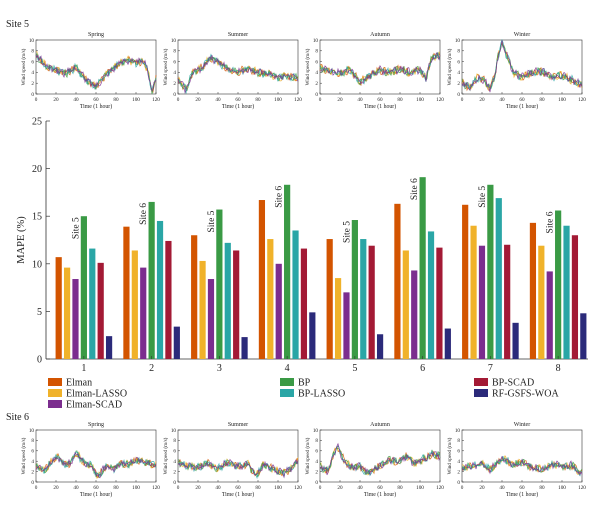 This screenshot has width=600, height=523. I want to click on site6-winter-ytick-label: 8, so click(458, 441).